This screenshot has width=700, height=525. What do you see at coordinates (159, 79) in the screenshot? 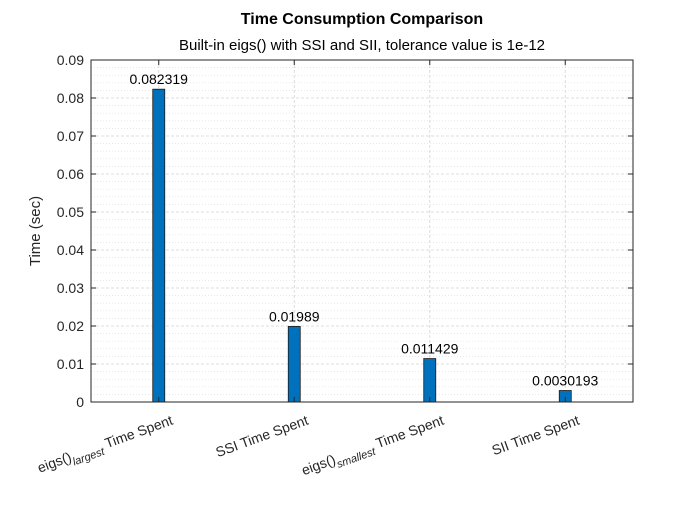
I see `data-label: 0.082319` at bounding box center [159, 79].